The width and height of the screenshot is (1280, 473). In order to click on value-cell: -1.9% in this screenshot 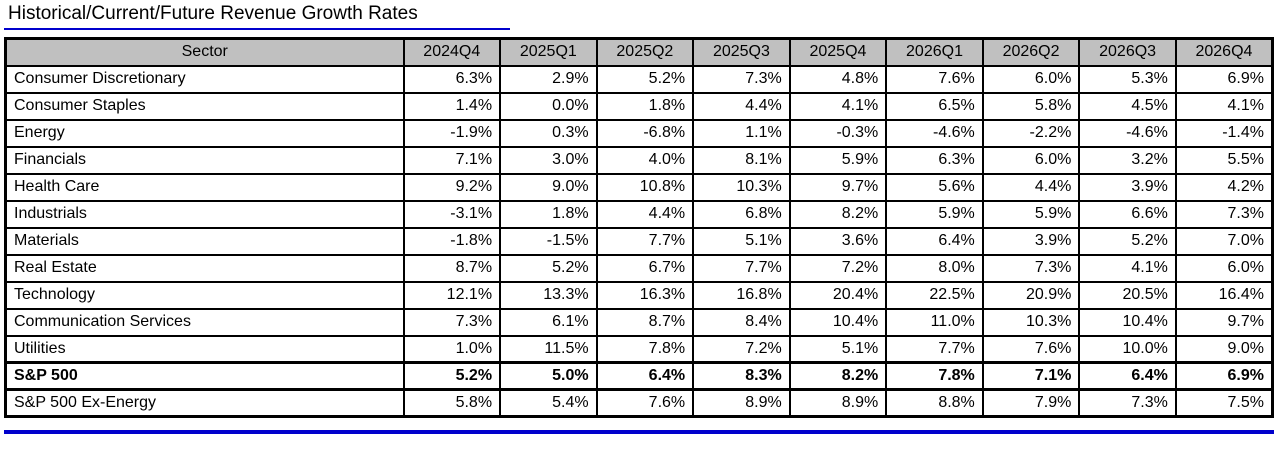, I will do `click(452, 133)`.